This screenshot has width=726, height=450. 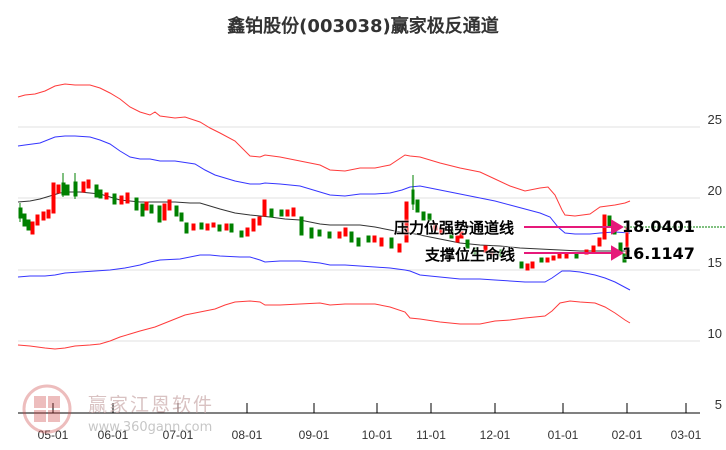 I want to click on y-tick-15: 15, so click(x=714, y=262).